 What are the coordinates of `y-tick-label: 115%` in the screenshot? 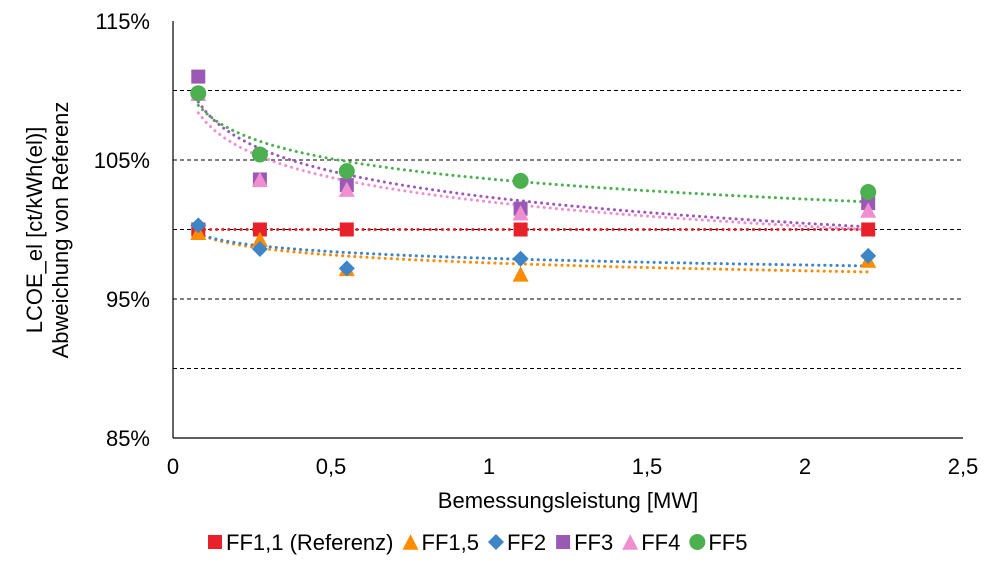 It's located at (122, 21).